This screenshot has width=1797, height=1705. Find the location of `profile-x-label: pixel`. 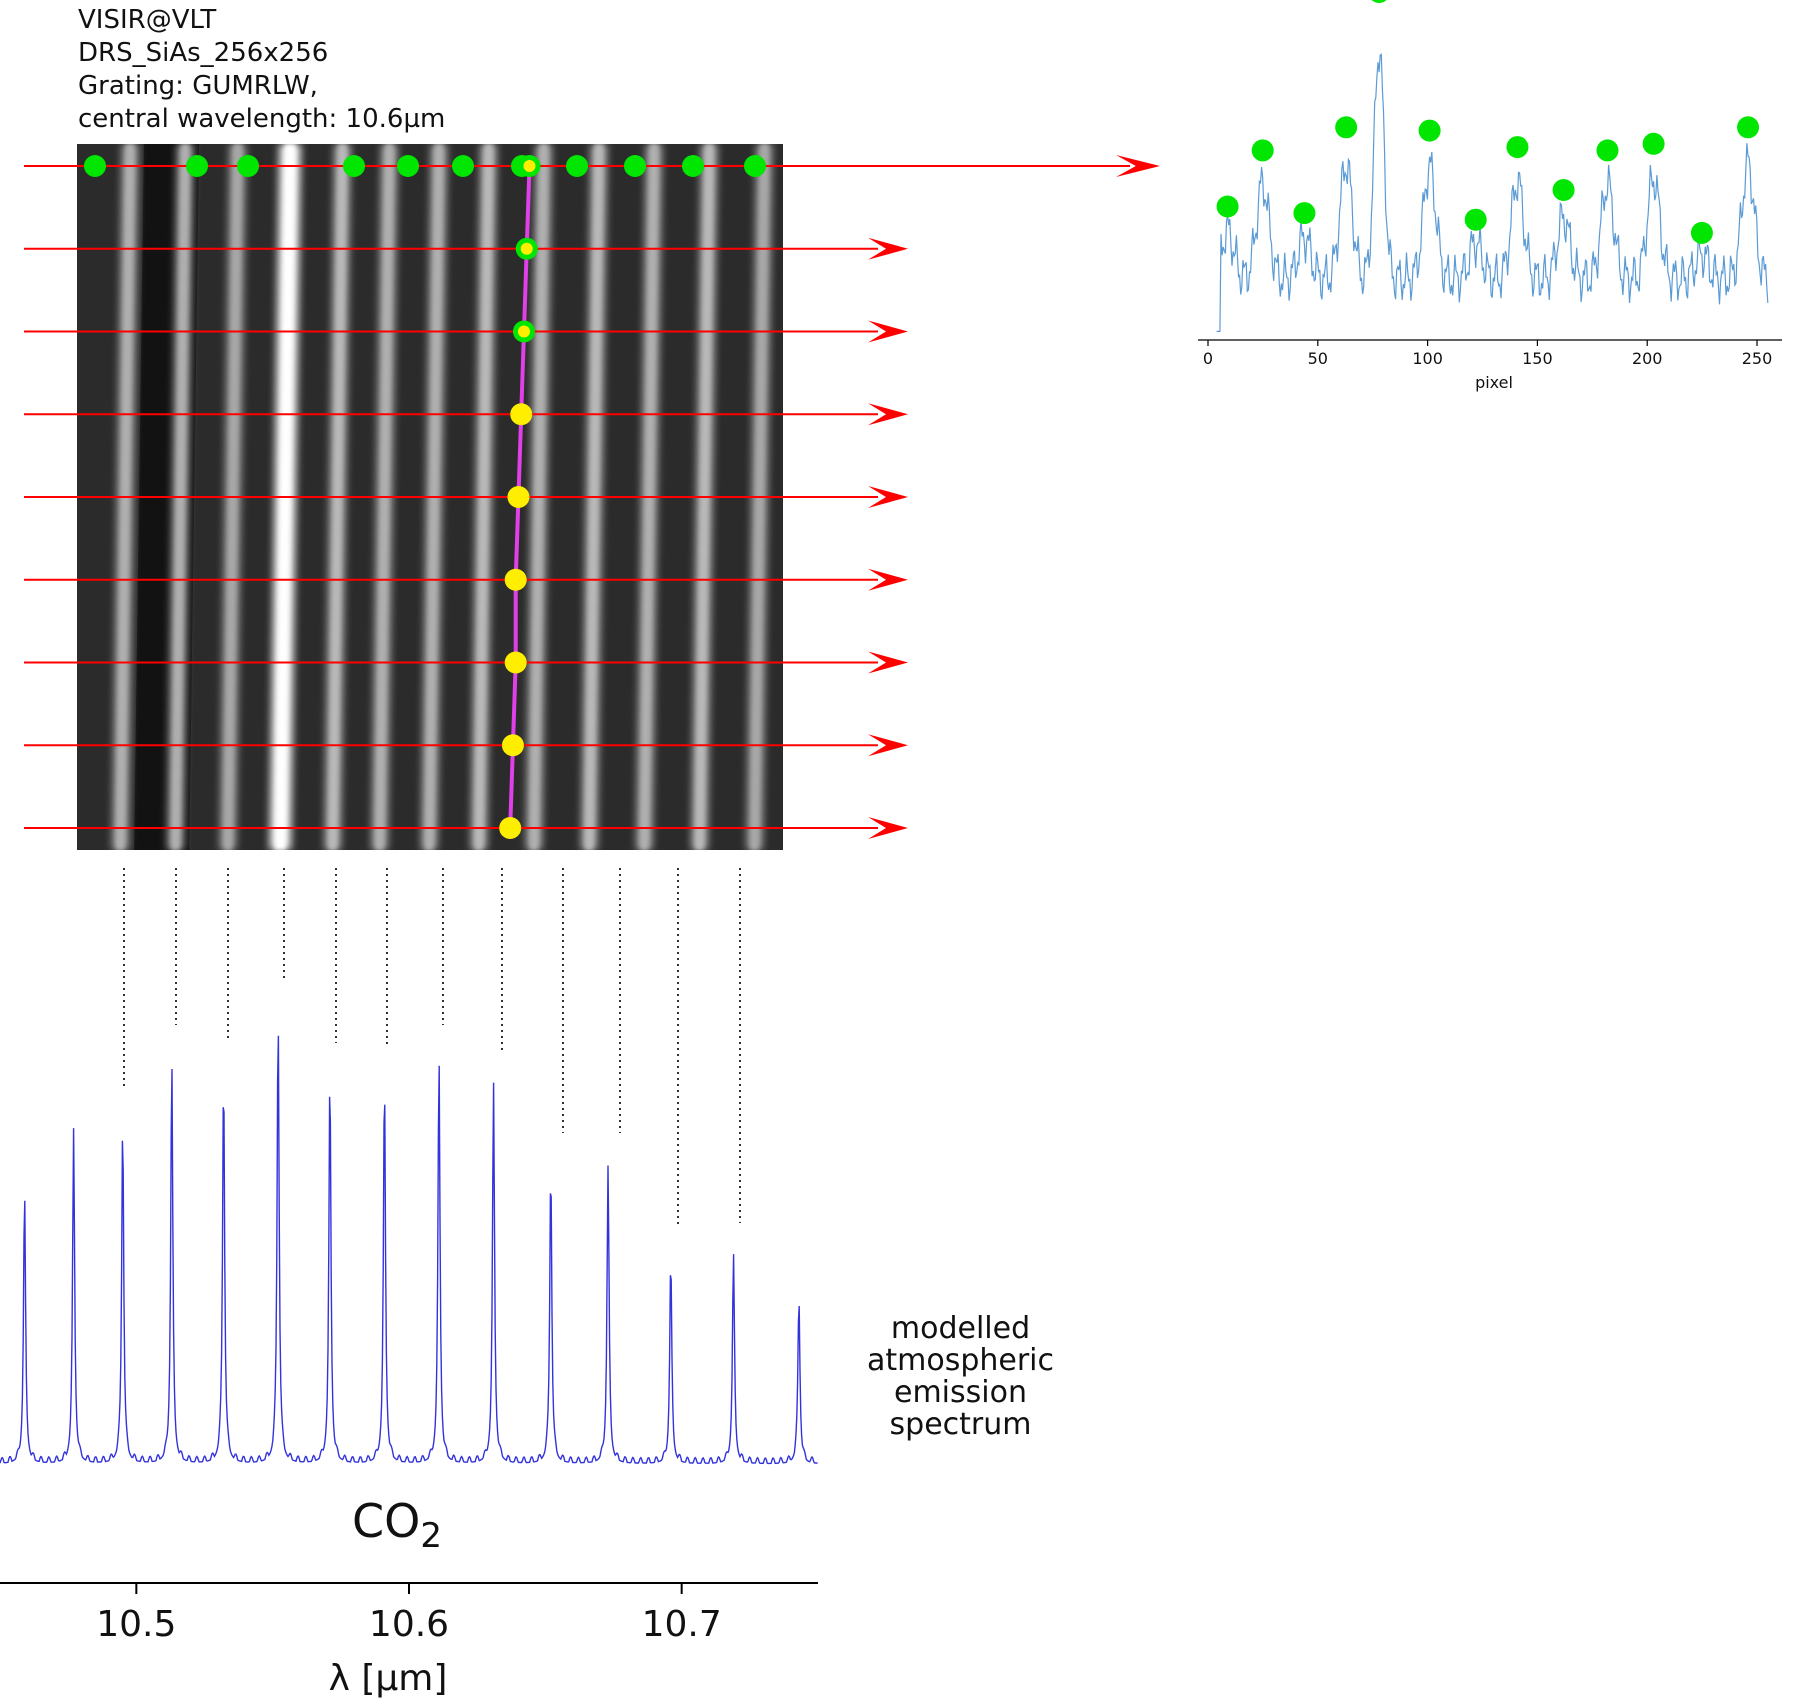

profile-x-label: pixel is located at coordinates (1494, 382).